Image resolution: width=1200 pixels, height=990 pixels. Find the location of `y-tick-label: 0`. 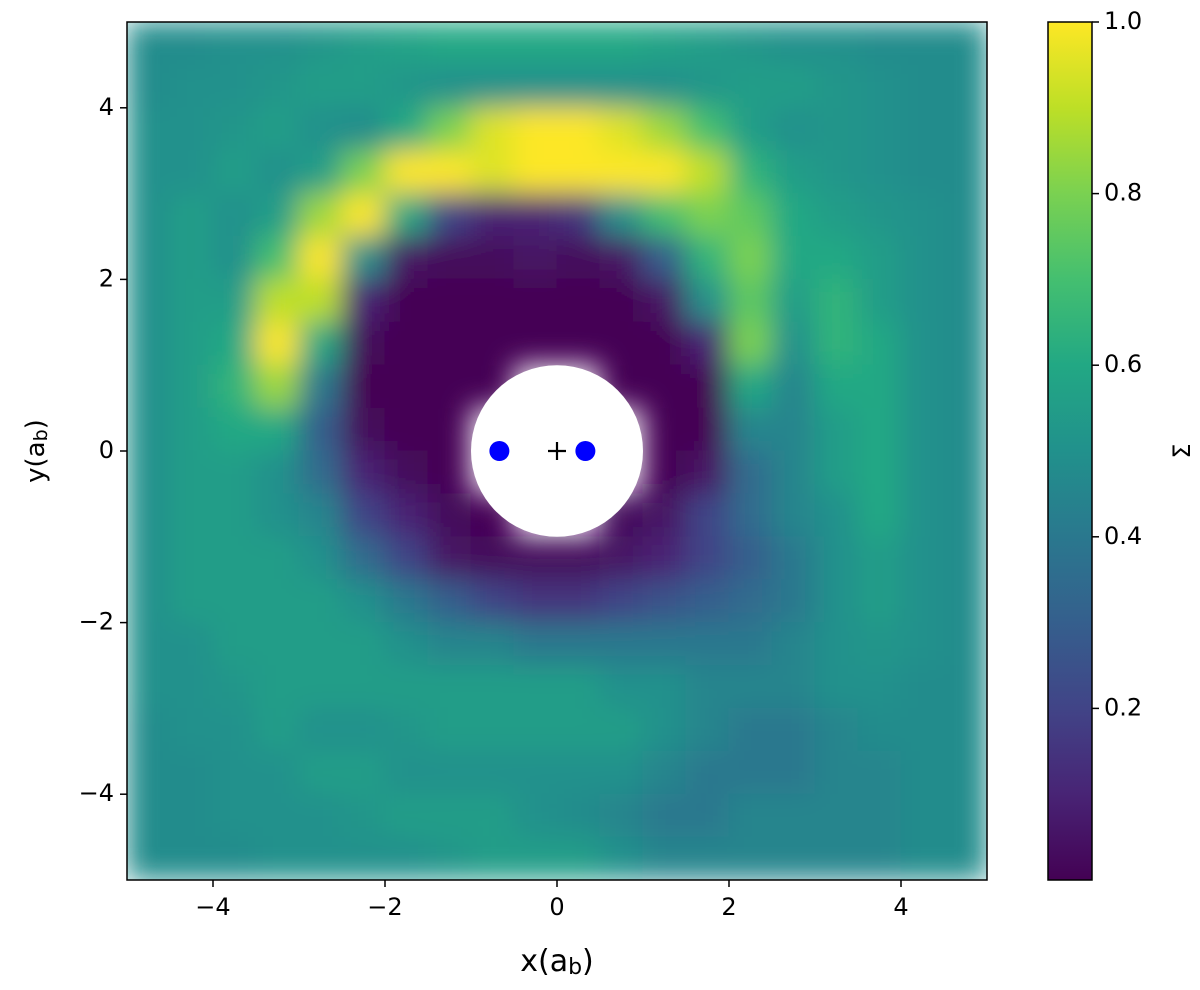

y-tick-label: 0 is located at coordinates (106, 450).